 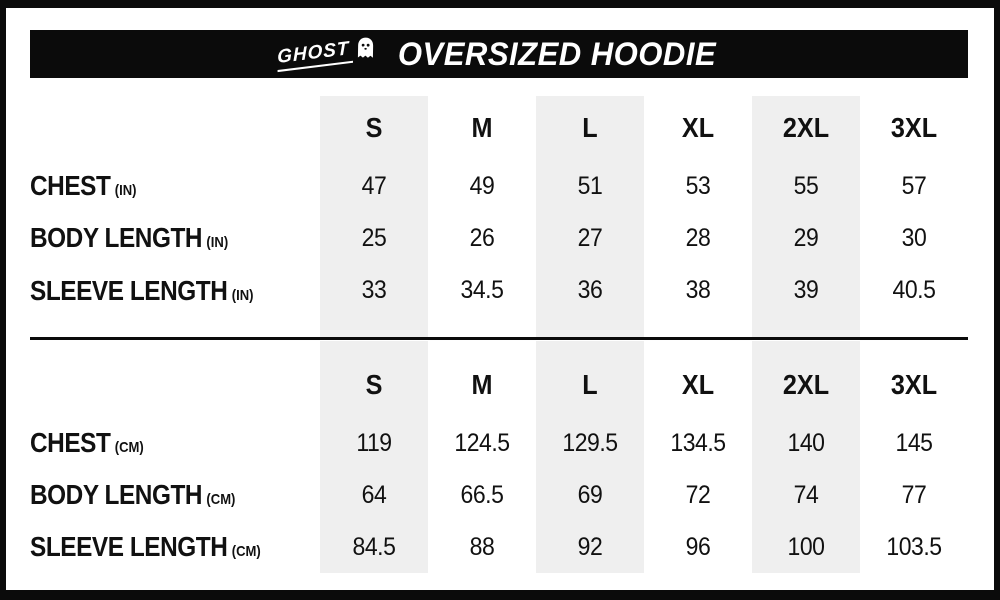 What do you see at coordinates (698, 442) in the screenshot?
I see `size-value: 134.5` at bounding box center [698, 442].